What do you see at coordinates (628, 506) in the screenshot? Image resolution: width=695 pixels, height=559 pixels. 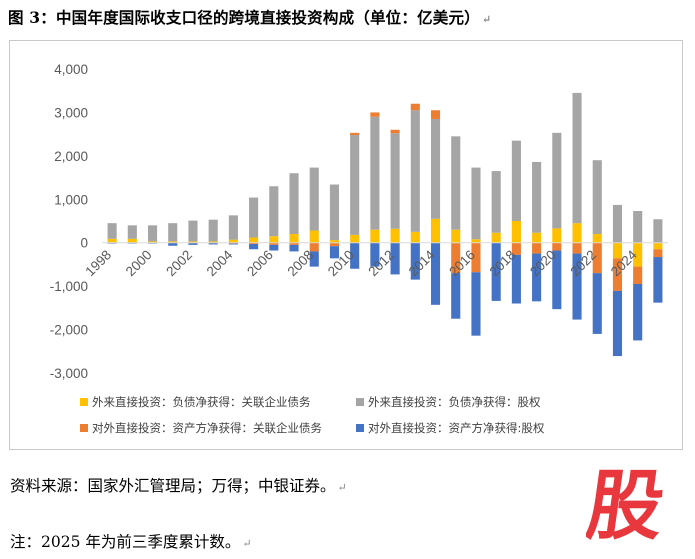 I see `watermark-glyph: 股` at bounding box center [628, 506].